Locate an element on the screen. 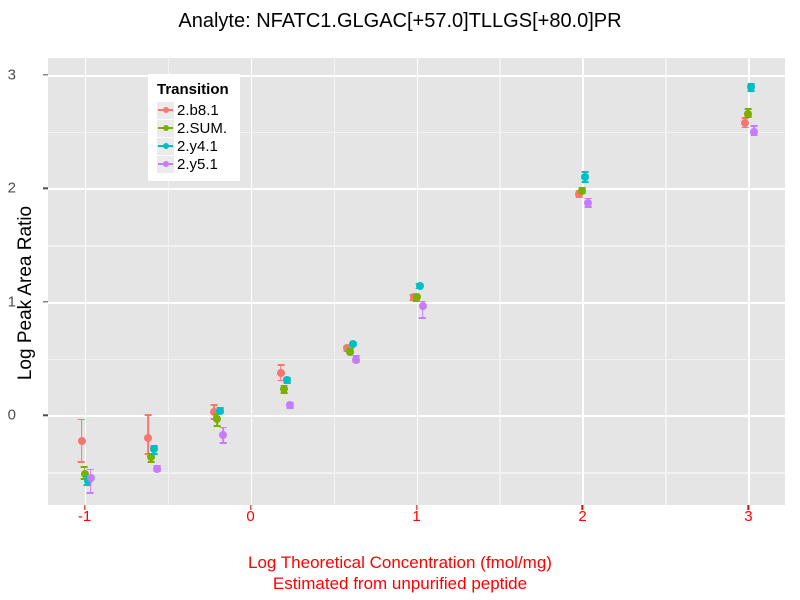 The width and height of the screenshot is (800, 600). legend-item-label: 2.y4.1 is located at coordinates (197, 146).